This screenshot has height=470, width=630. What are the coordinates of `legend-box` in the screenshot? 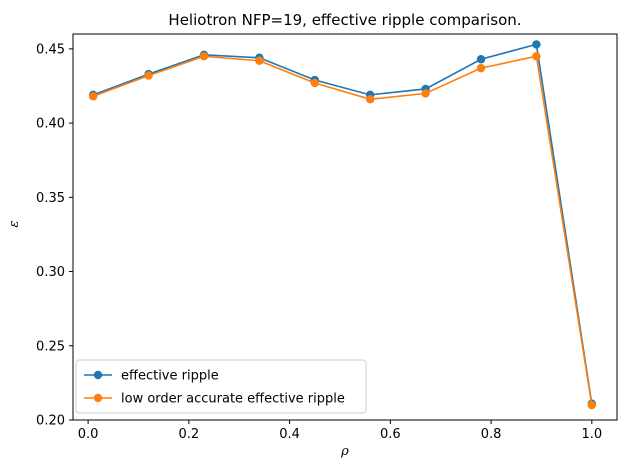 It's located at (221, 386).